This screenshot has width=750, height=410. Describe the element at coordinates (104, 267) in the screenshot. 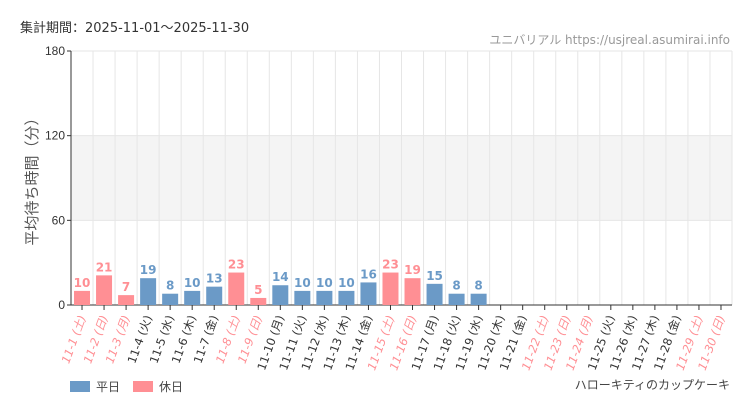

I see `data-label: 21` at that location.